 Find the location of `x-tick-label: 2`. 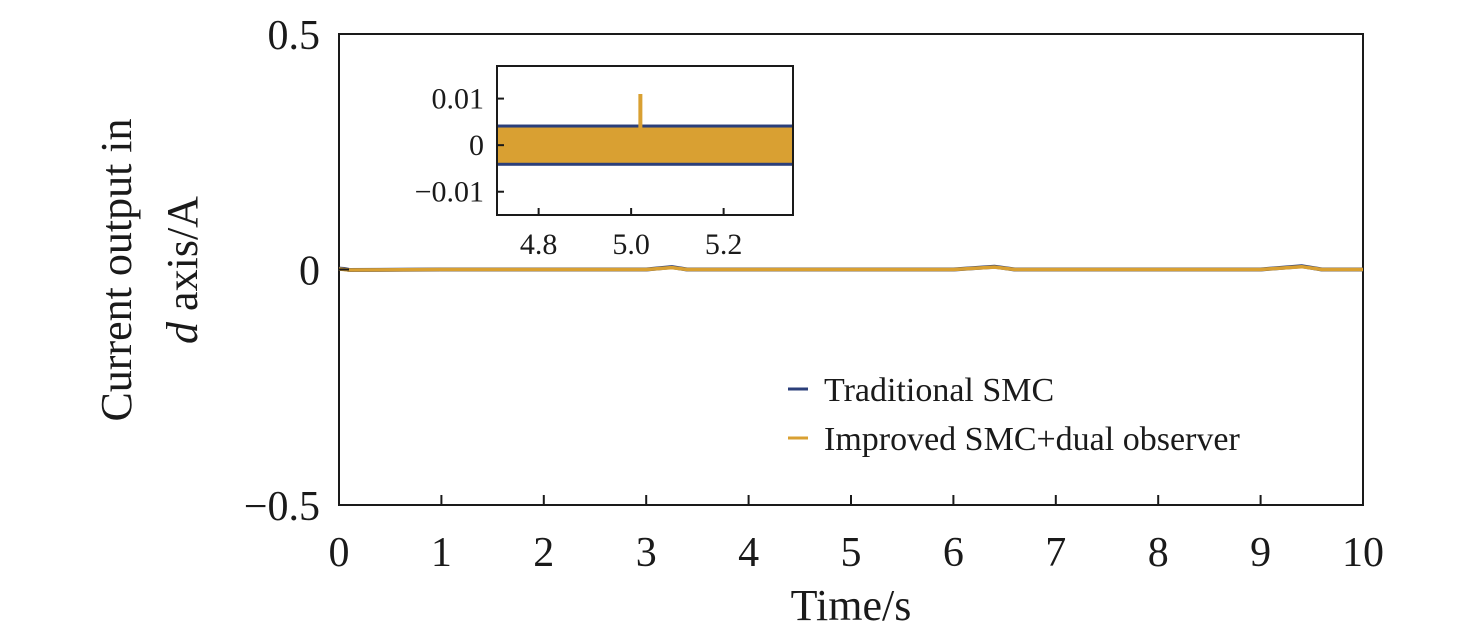

x-tick-label: 2 is located at coordinates (543, 553).